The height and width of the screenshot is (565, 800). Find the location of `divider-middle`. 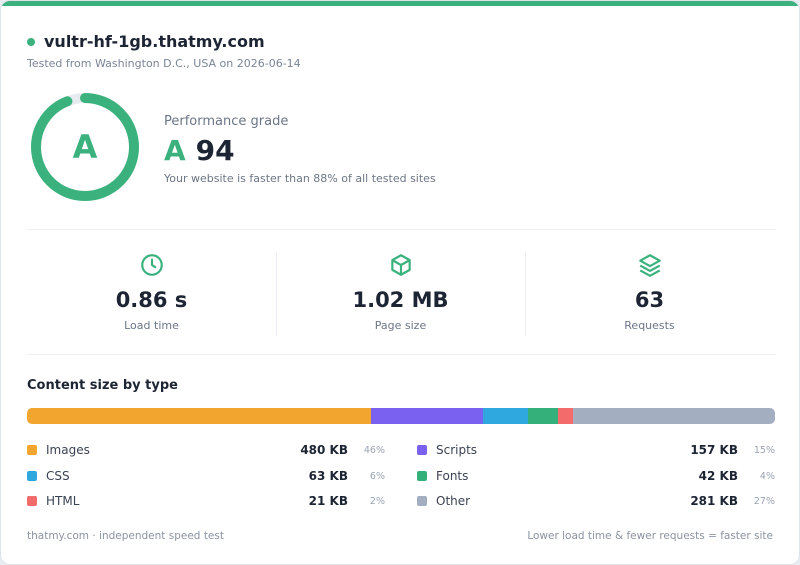

divider-middle is located at coordinates (401, 354).